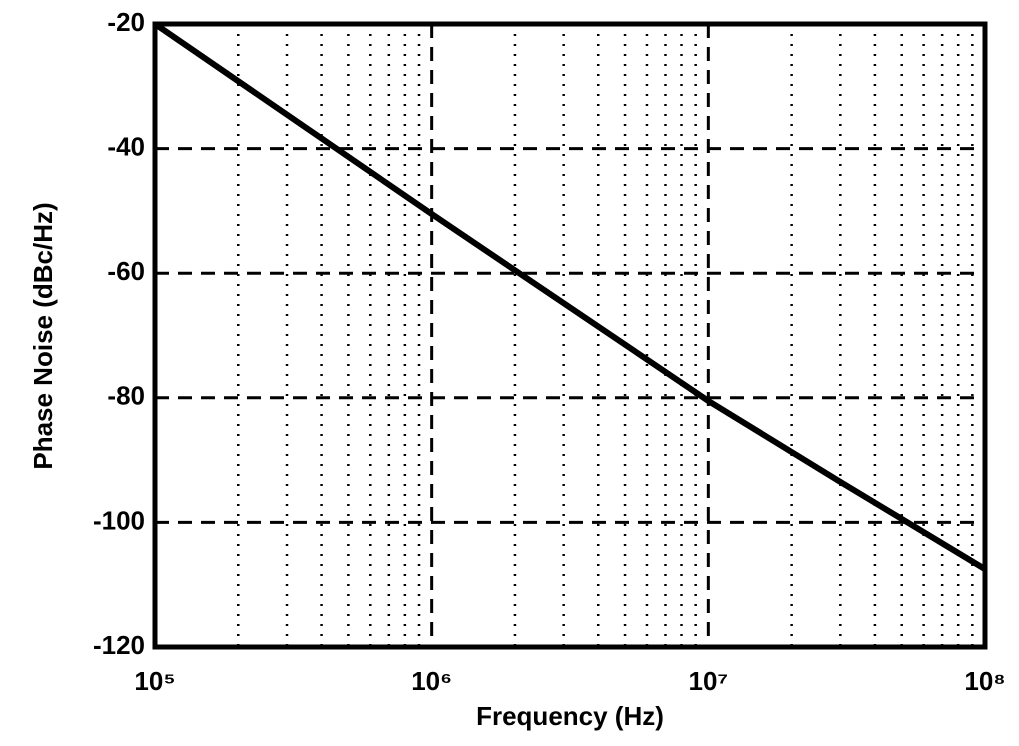 Image resolution: width=1019 pixels, height=746 pixels. What do you see at coordinates (984, 681) in the screenshot?
I see `x-tick-label: 10⁸` at bounding box center [984, 681].